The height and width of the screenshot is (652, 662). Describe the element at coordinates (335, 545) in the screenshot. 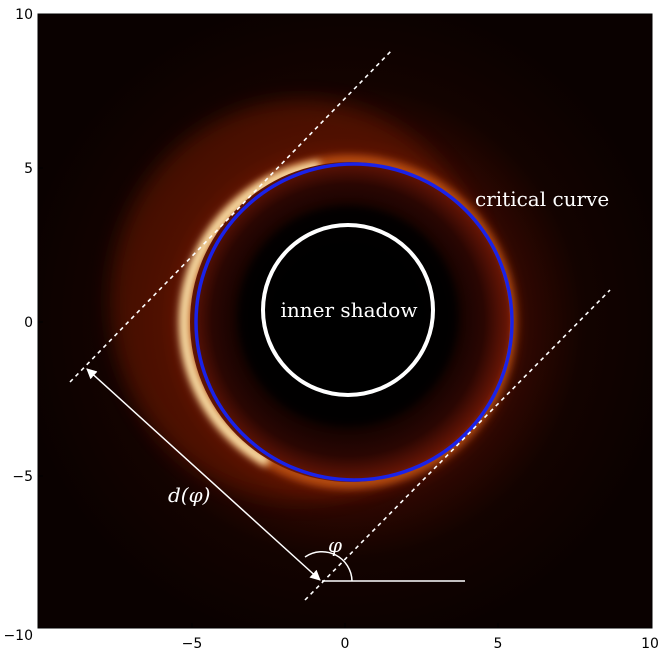

I see `angle-label: φ` at that location.